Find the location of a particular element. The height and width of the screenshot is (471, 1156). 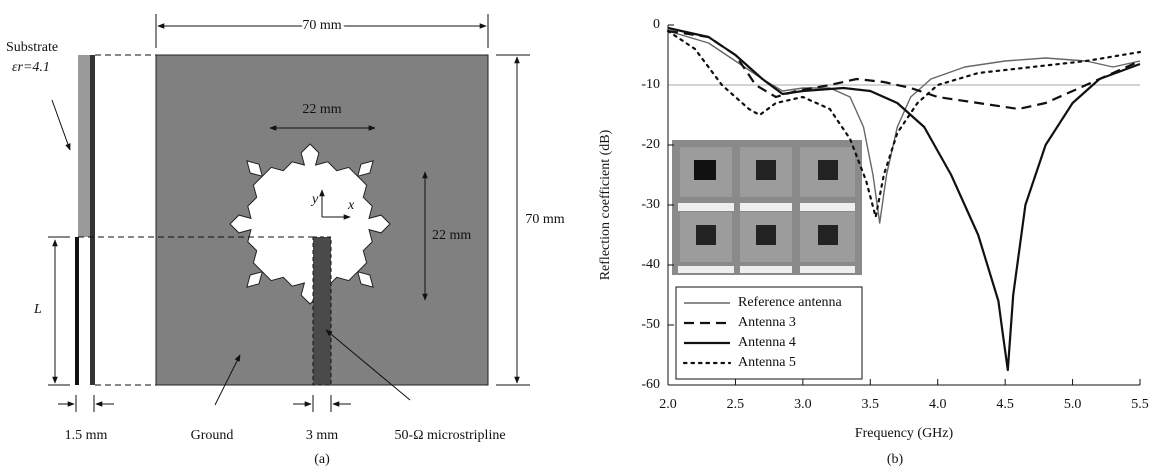

substrate is located at coordinates (84, 146).